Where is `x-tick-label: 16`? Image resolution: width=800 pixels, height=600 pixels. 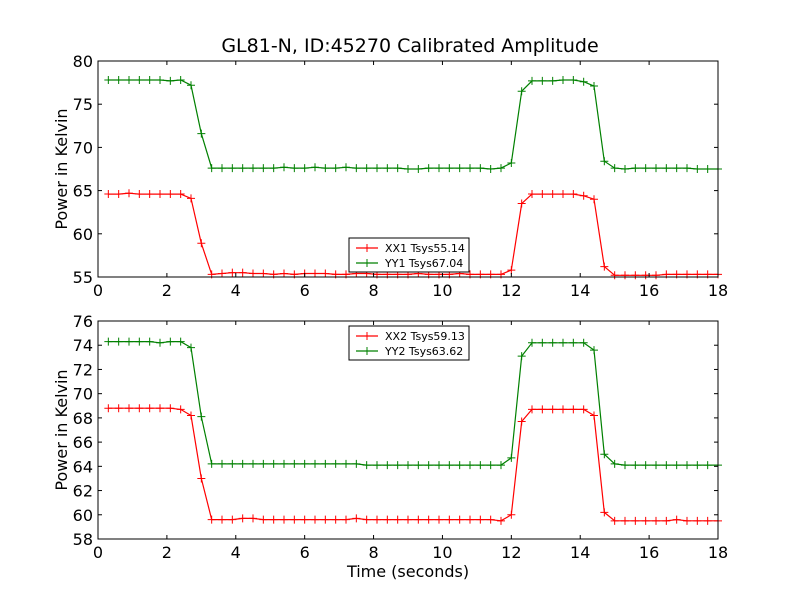 x-tick-label: 16 is located at coordinates (649, 290).